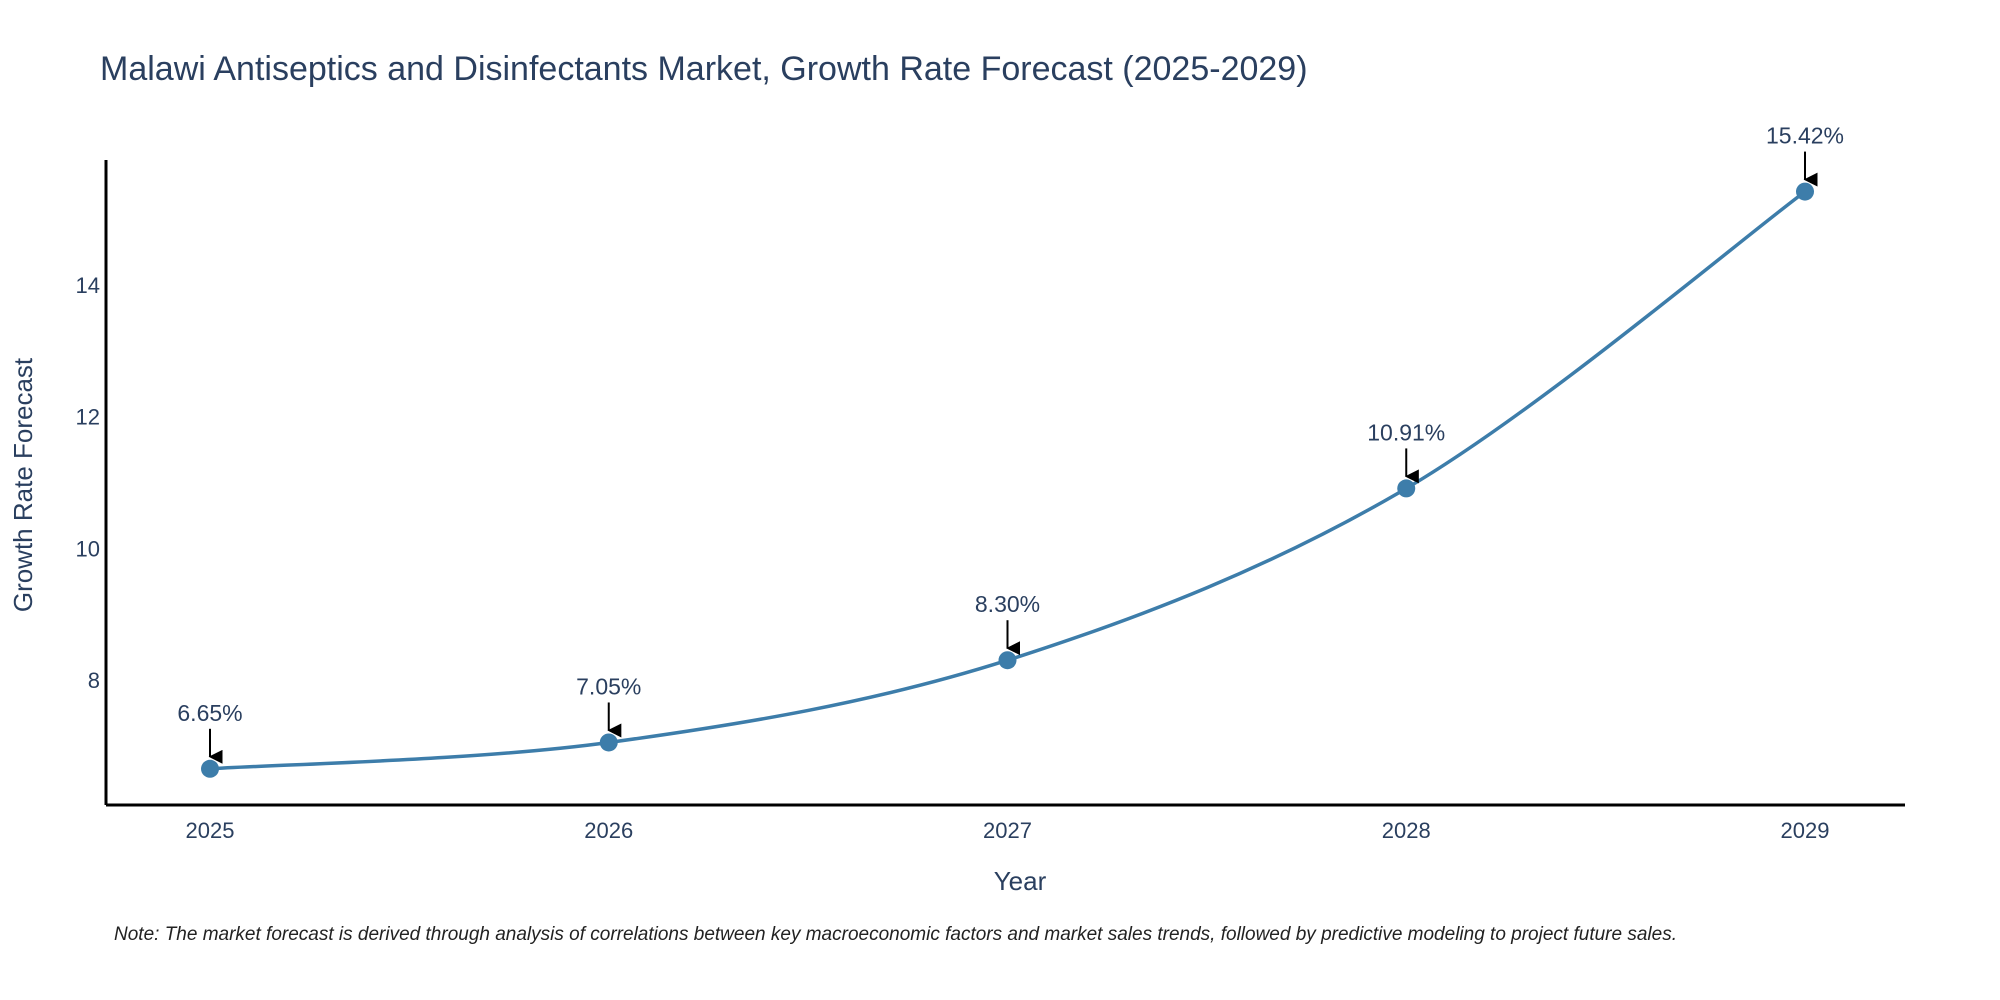 Image resolution: width=2000 pixels, height=1000 pixels. I want to click on y-tick-label: 8, so click(94, 680).